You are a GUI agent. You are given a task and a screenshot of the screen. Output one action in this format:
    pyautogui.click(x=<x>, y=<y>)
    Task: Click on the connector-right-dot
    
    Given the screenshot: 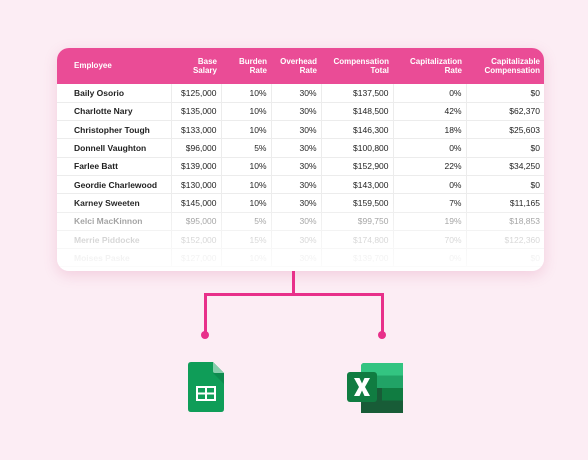 What is the action you would take?
    pyautogui.click(x=382, y=335)
    